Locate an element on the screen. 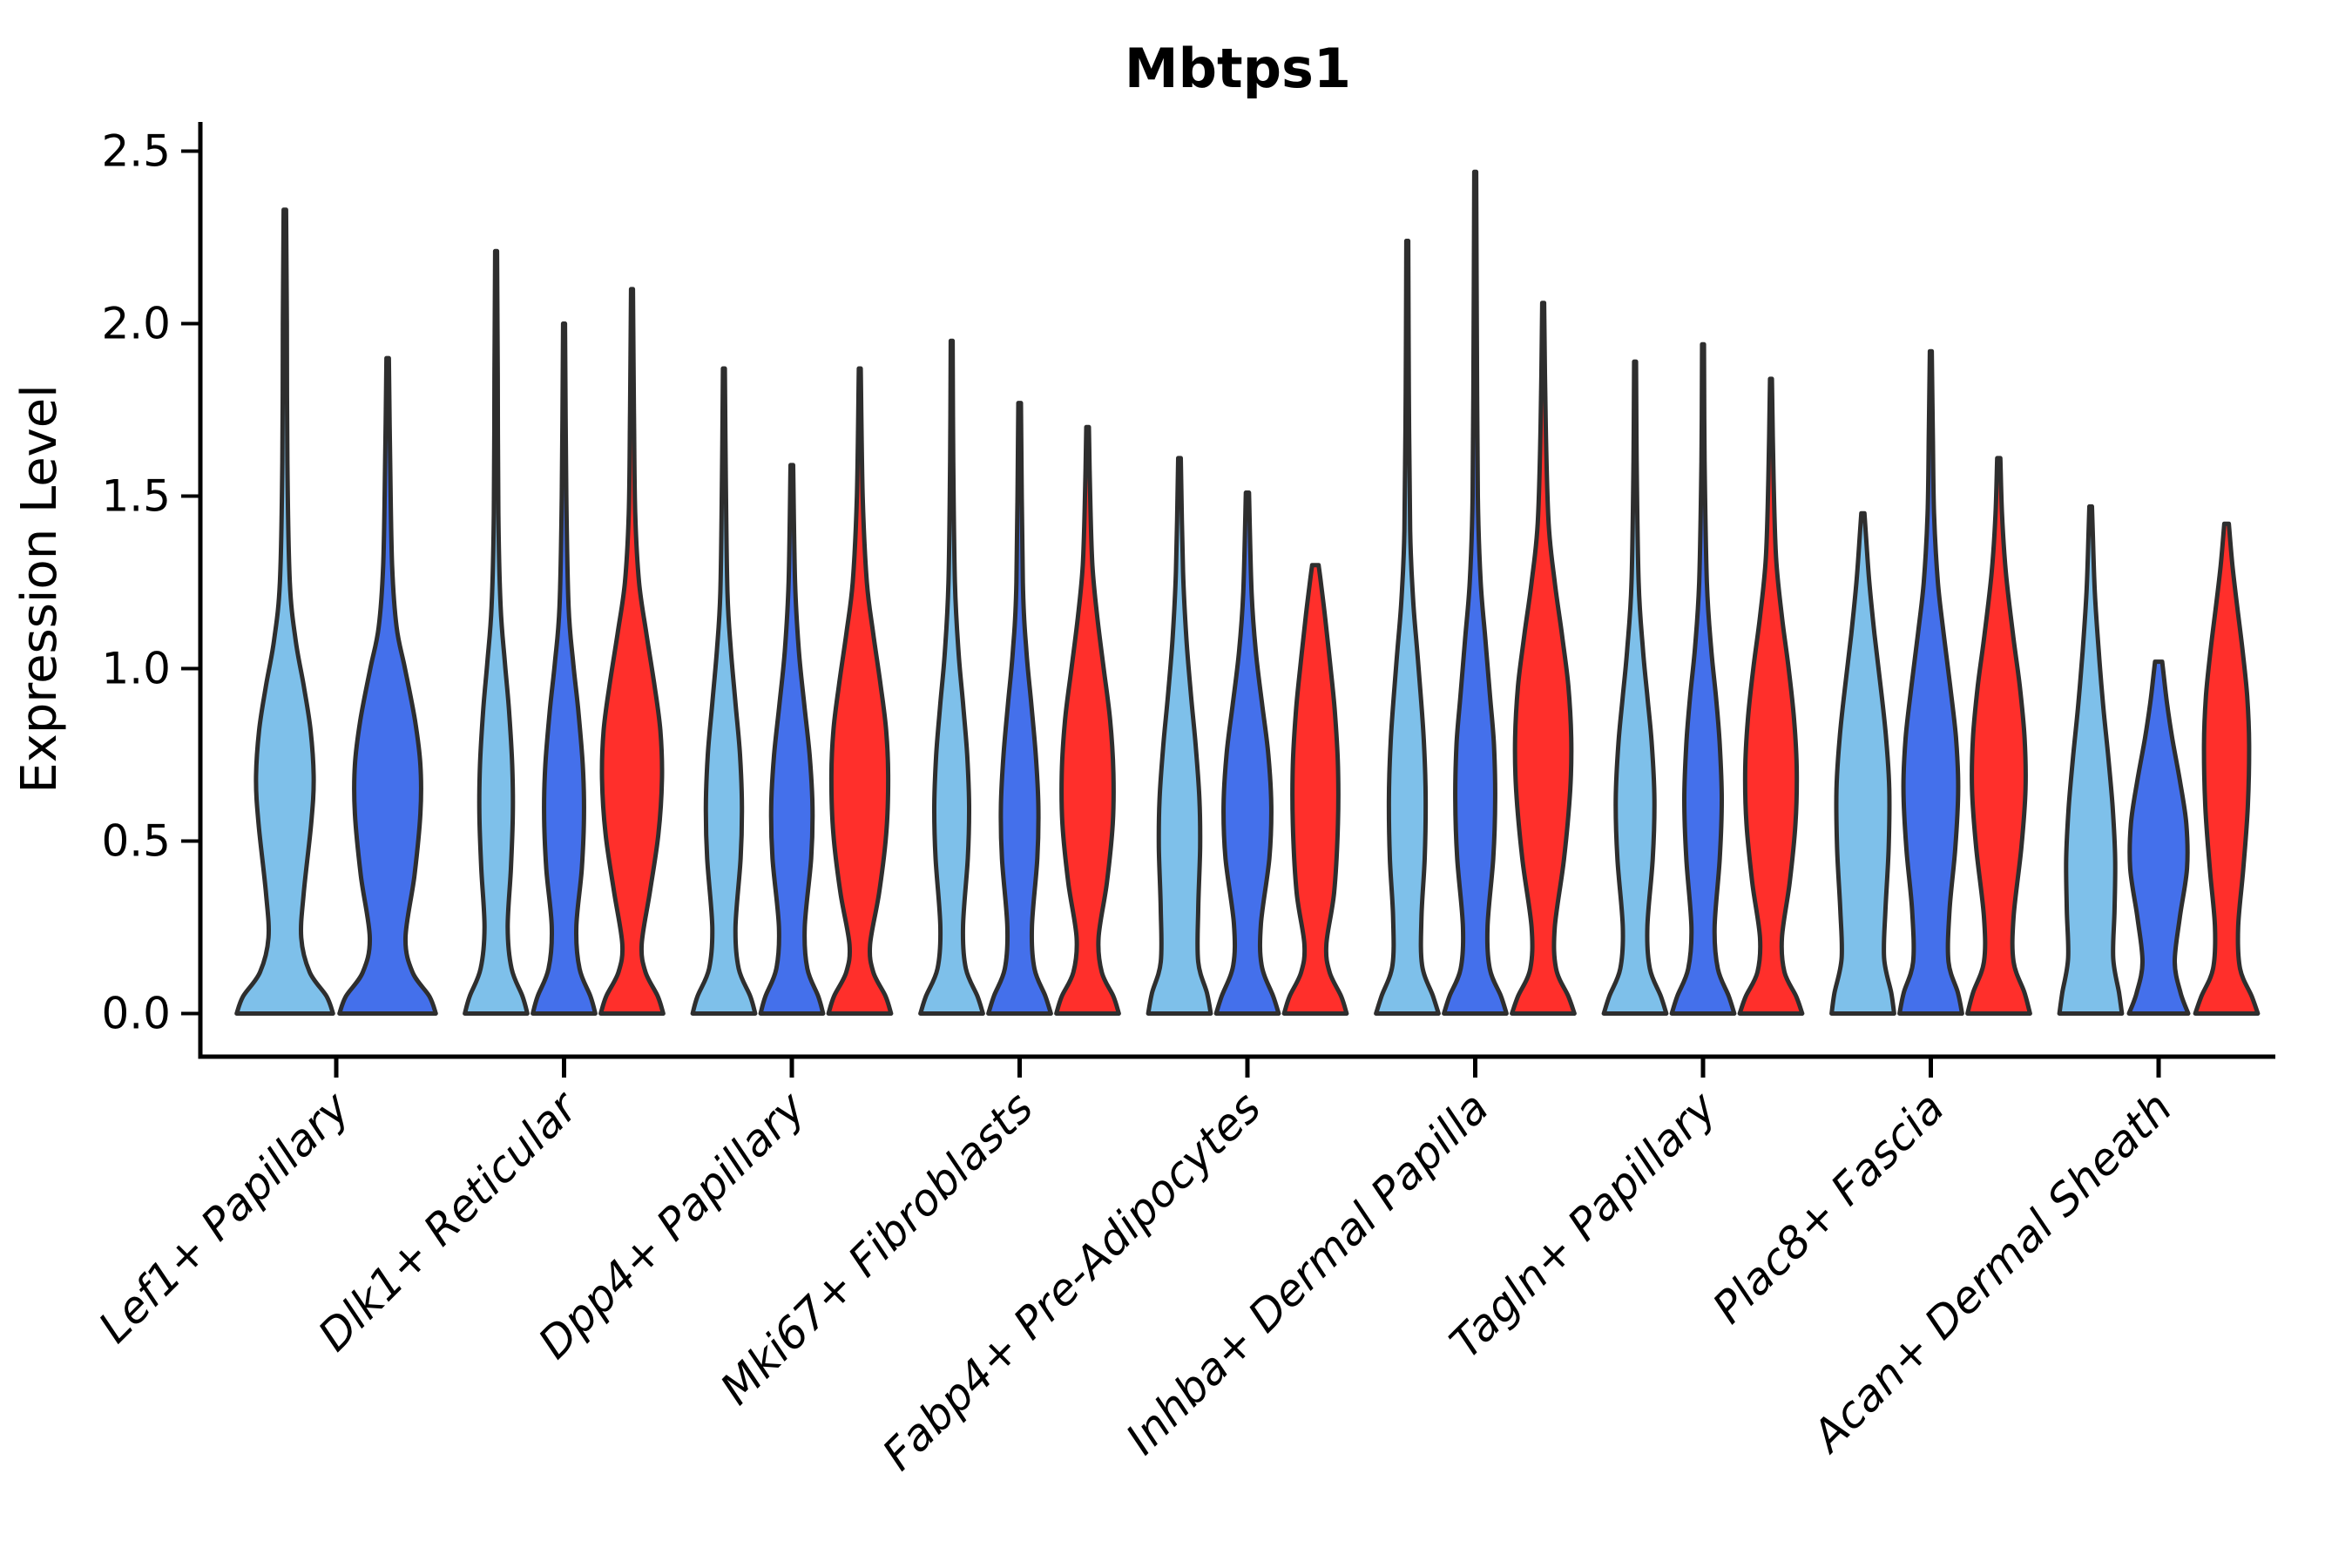 The image size is (2352, 1568). violin-light_blue-tagln-papillary is located at coordinates (1635, 687).